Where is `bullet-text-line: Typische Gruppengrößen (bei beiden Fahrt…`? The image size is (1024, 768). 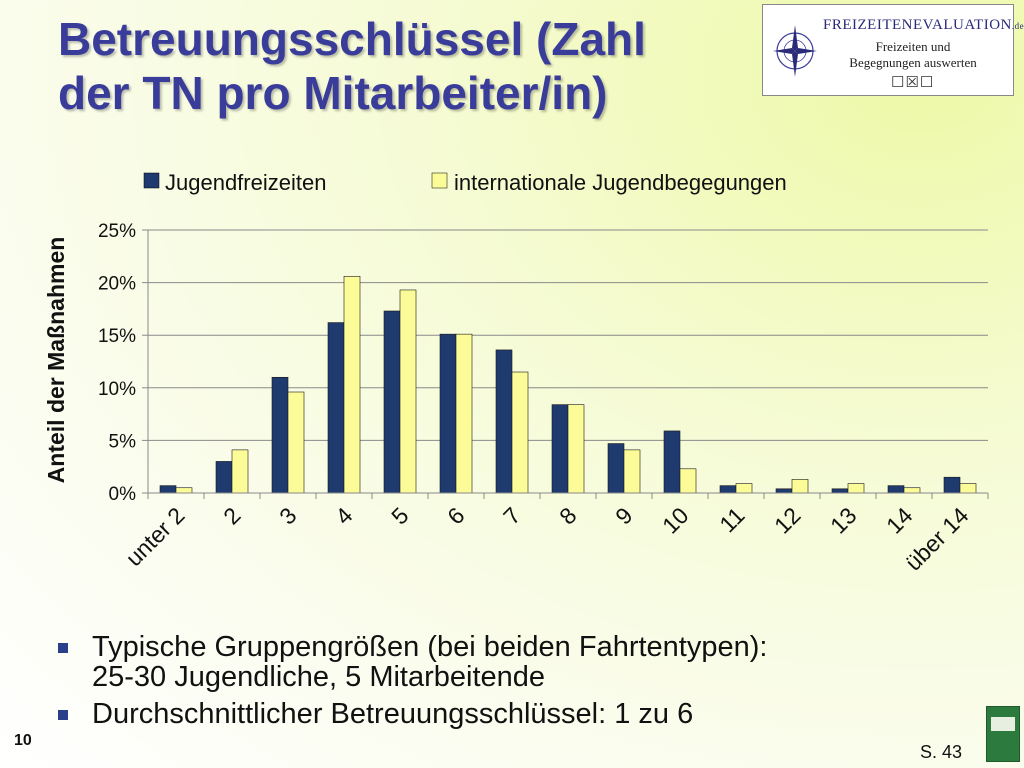 bullet-text-line: Typische Gruppengrößen (bei beiden Fahrt… is located at coordinates (430, 647).